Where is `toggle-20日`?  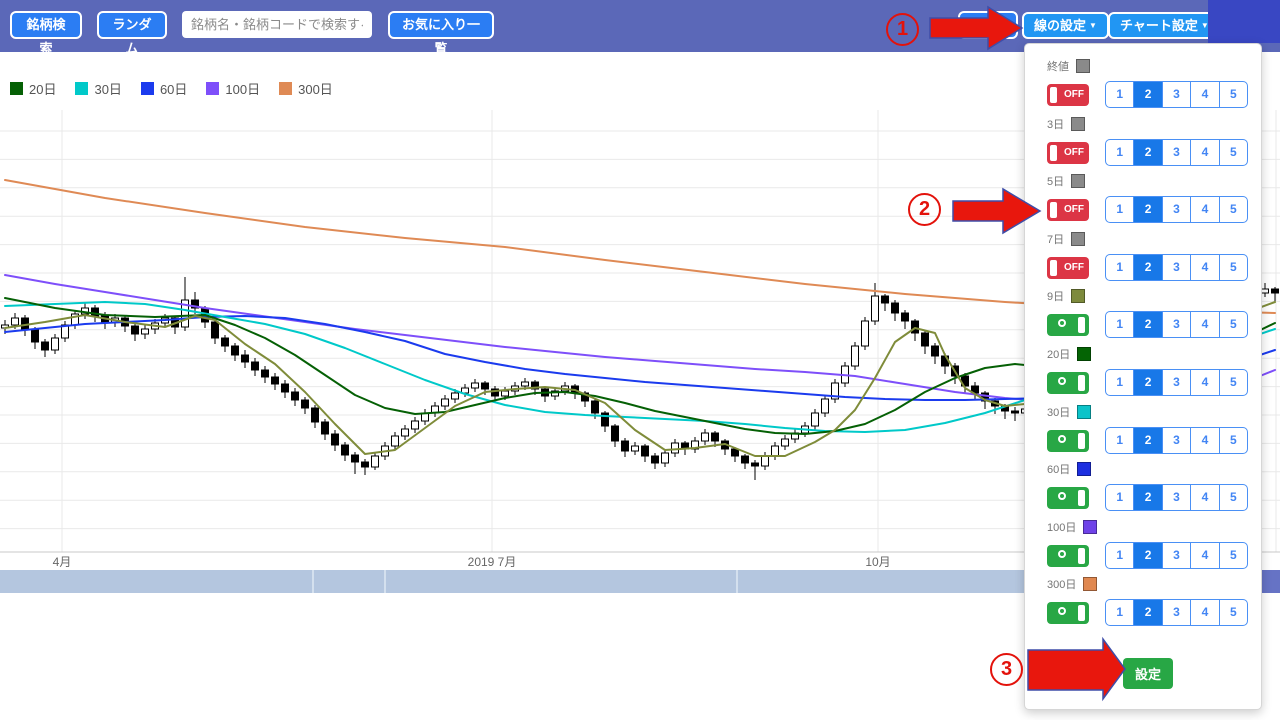 toggle-20日 is located at coordinates (1068, 383).